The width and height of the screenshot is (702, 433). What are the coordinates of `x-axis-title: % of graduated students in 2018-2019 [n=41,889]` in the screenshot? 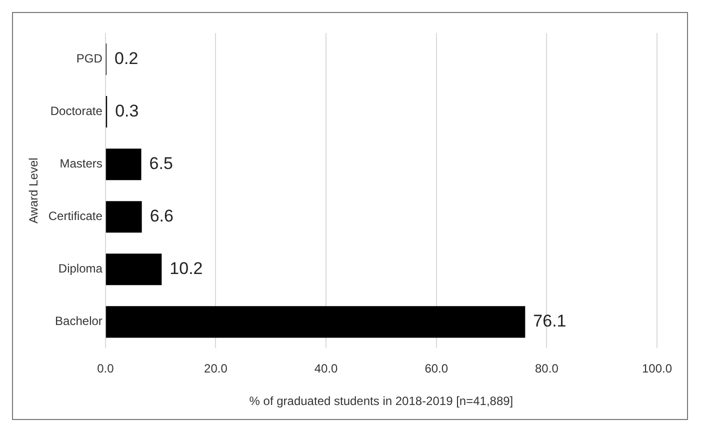 It's located at (381, 401).